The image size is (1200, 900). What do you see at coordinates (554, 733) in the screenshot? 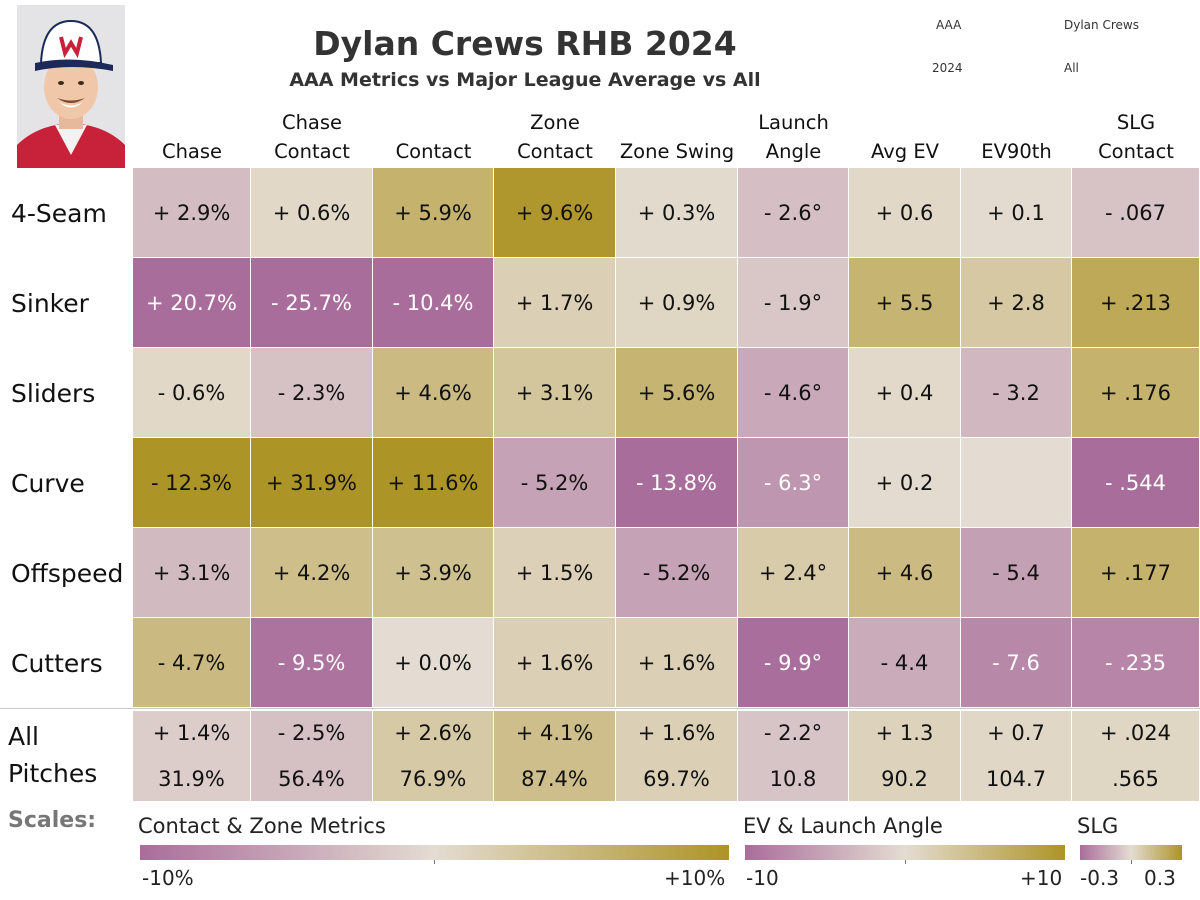
I see `all-pitches-diff: + 4.1%` at bounding box center [554, 733].